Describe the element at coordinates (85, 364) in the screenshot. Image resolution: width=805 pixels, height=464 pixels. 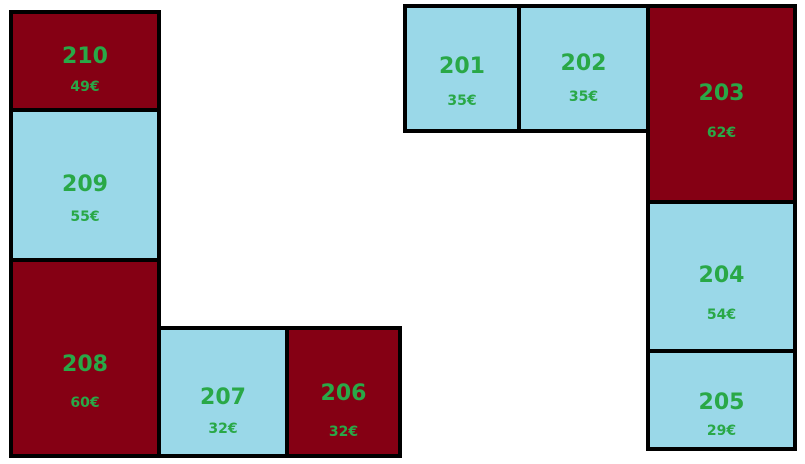
I see `room-number: 208` at that location.